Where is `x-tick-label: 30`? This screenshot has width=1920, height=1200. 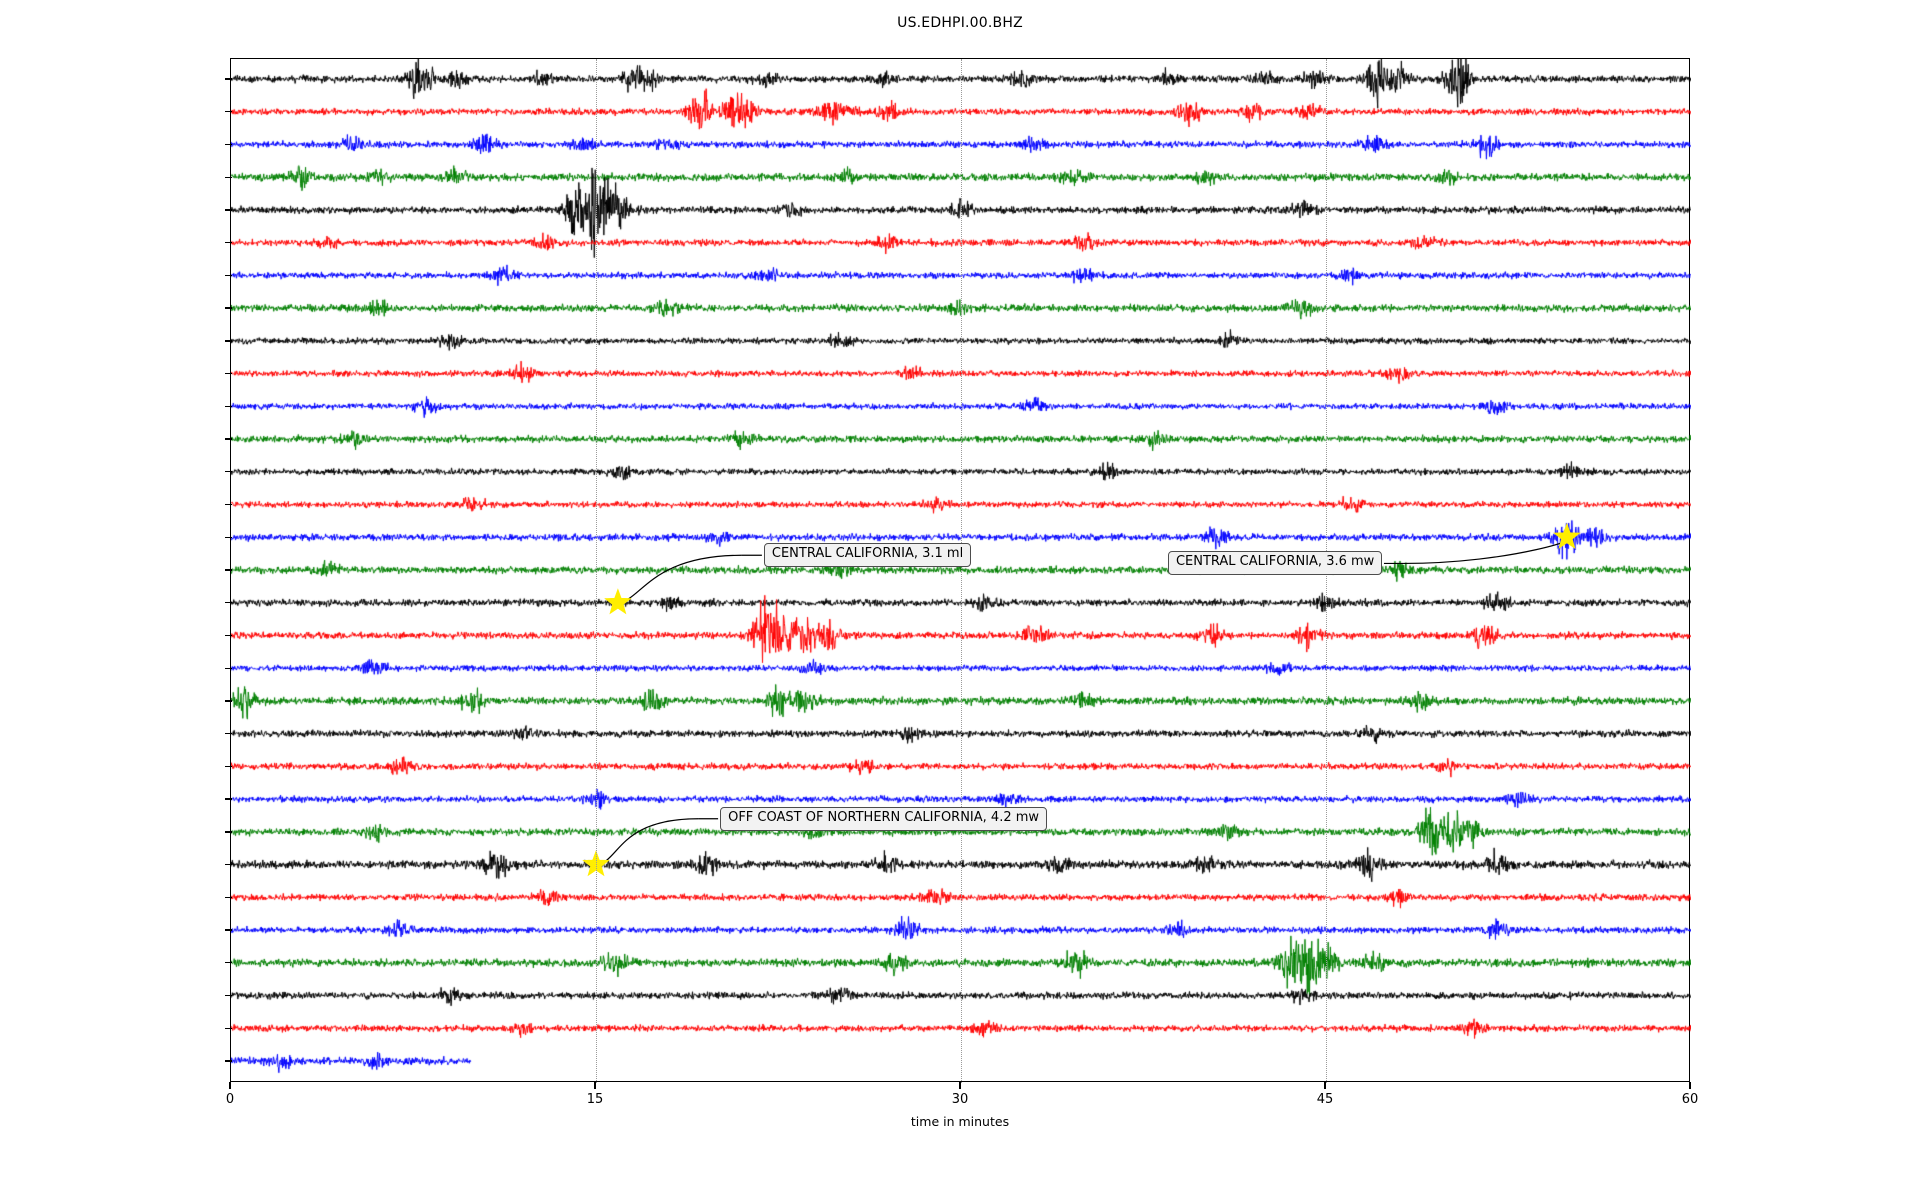
x-tick-label: 30 is located at coordinates (960, 1099).